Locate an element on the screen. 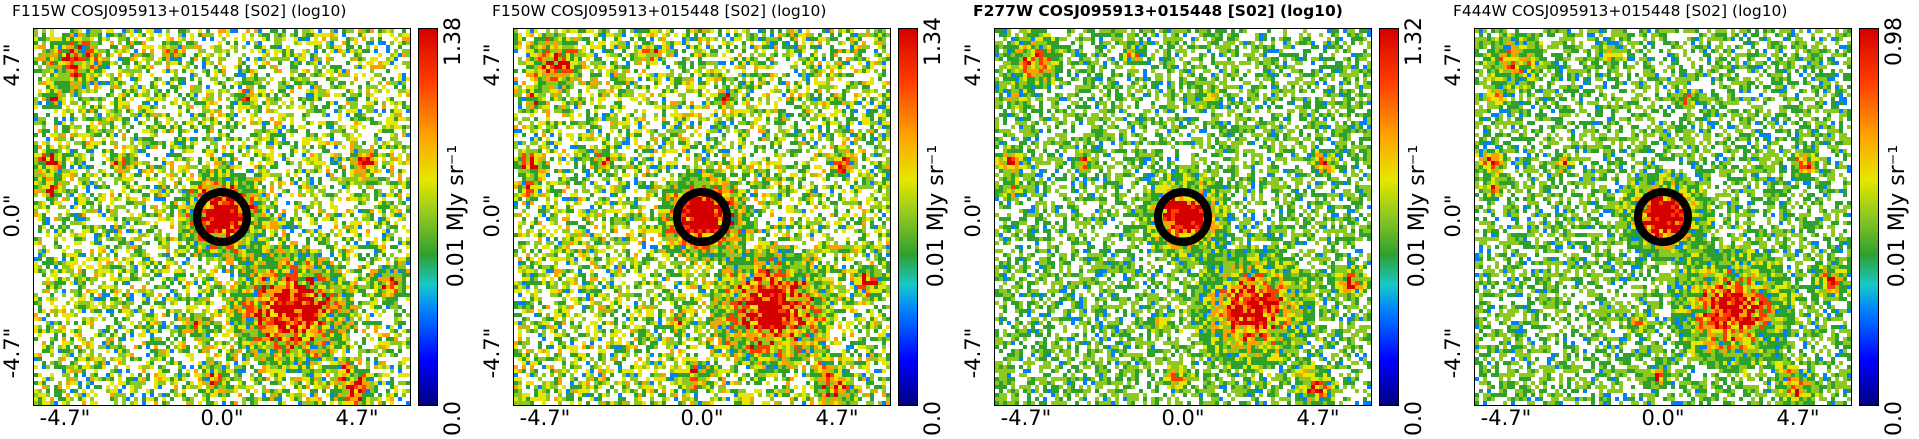  panel-title: F277W COSJ095913+015448 [S02] (log10) is located at coordinates (1158, 11).